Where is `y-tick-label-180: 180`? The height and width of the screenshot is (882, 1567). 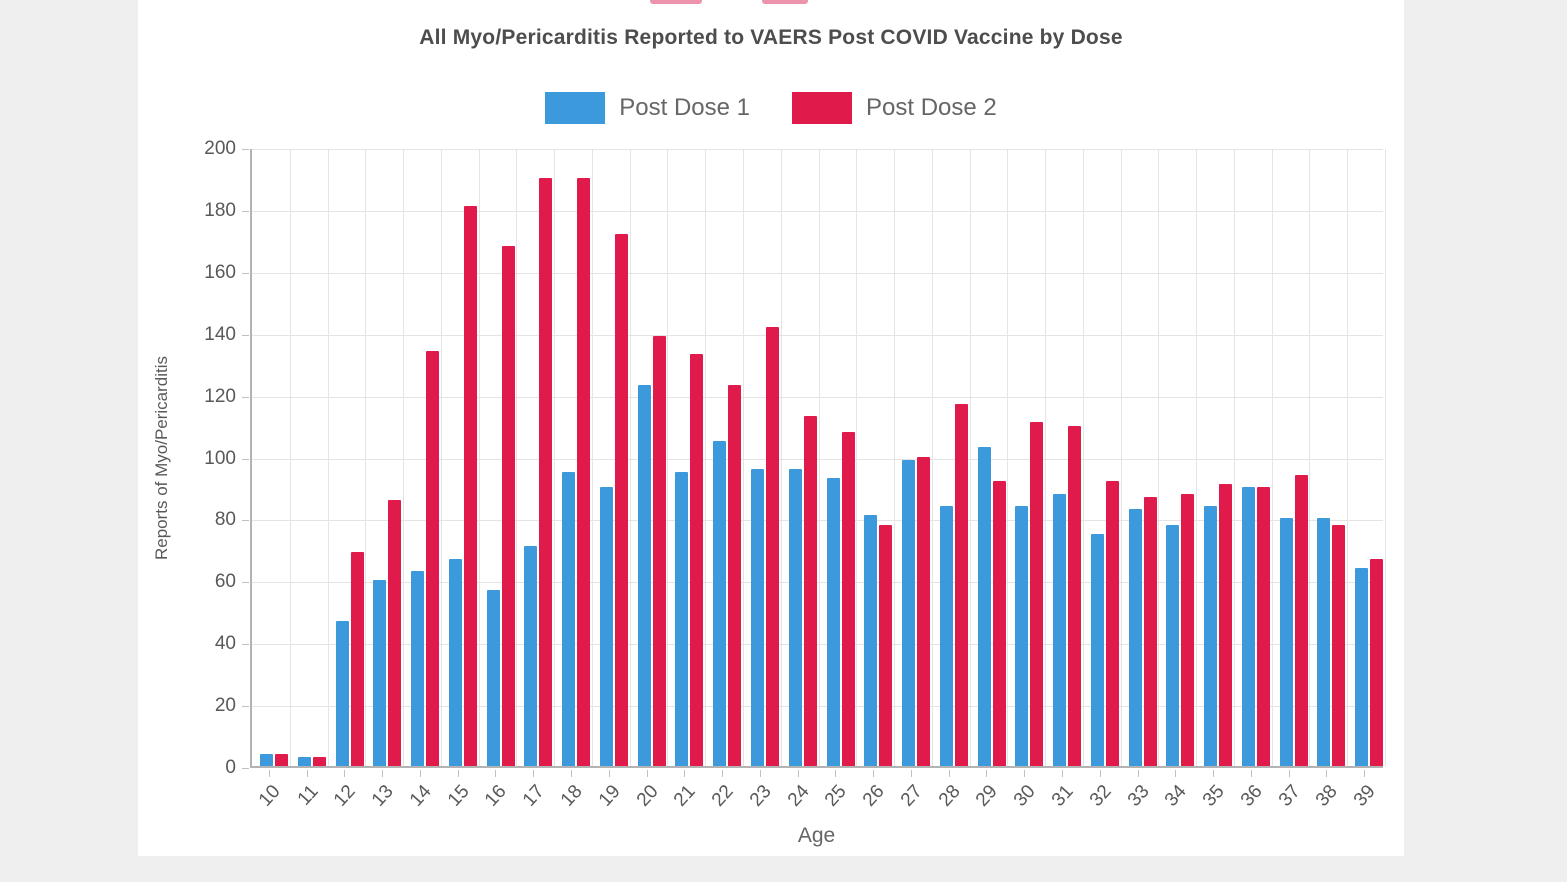 y-tick-label-180: 180 is located at coordinates (220, 210).